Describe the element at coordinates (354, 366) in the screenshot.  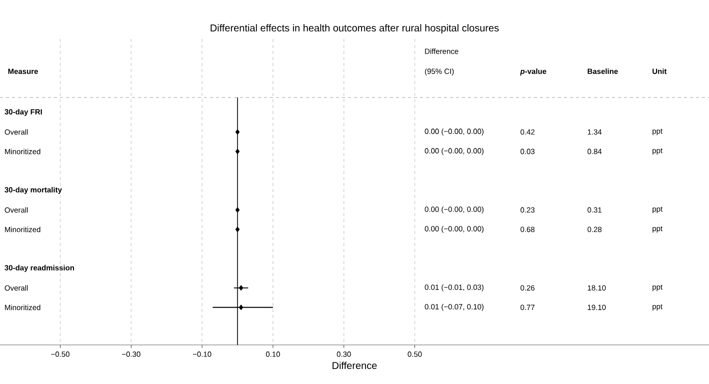
I see `x-axis-title: Difference` at that location.